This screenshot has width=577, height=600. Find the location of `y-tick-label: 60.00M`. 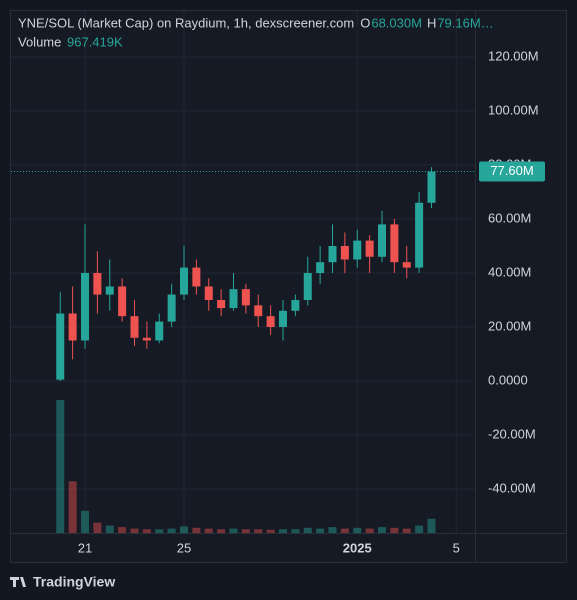

y-tick-label: 60.00M is located at coordinates (509, 217).